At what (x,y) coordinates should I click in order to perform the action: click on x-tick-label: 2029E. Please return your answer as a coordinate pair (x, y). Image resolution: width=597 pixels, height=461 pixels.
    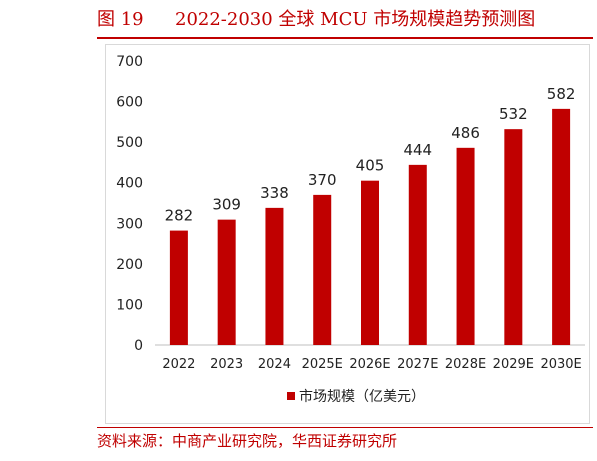
    Looking at the image, I should click on (513, 364).